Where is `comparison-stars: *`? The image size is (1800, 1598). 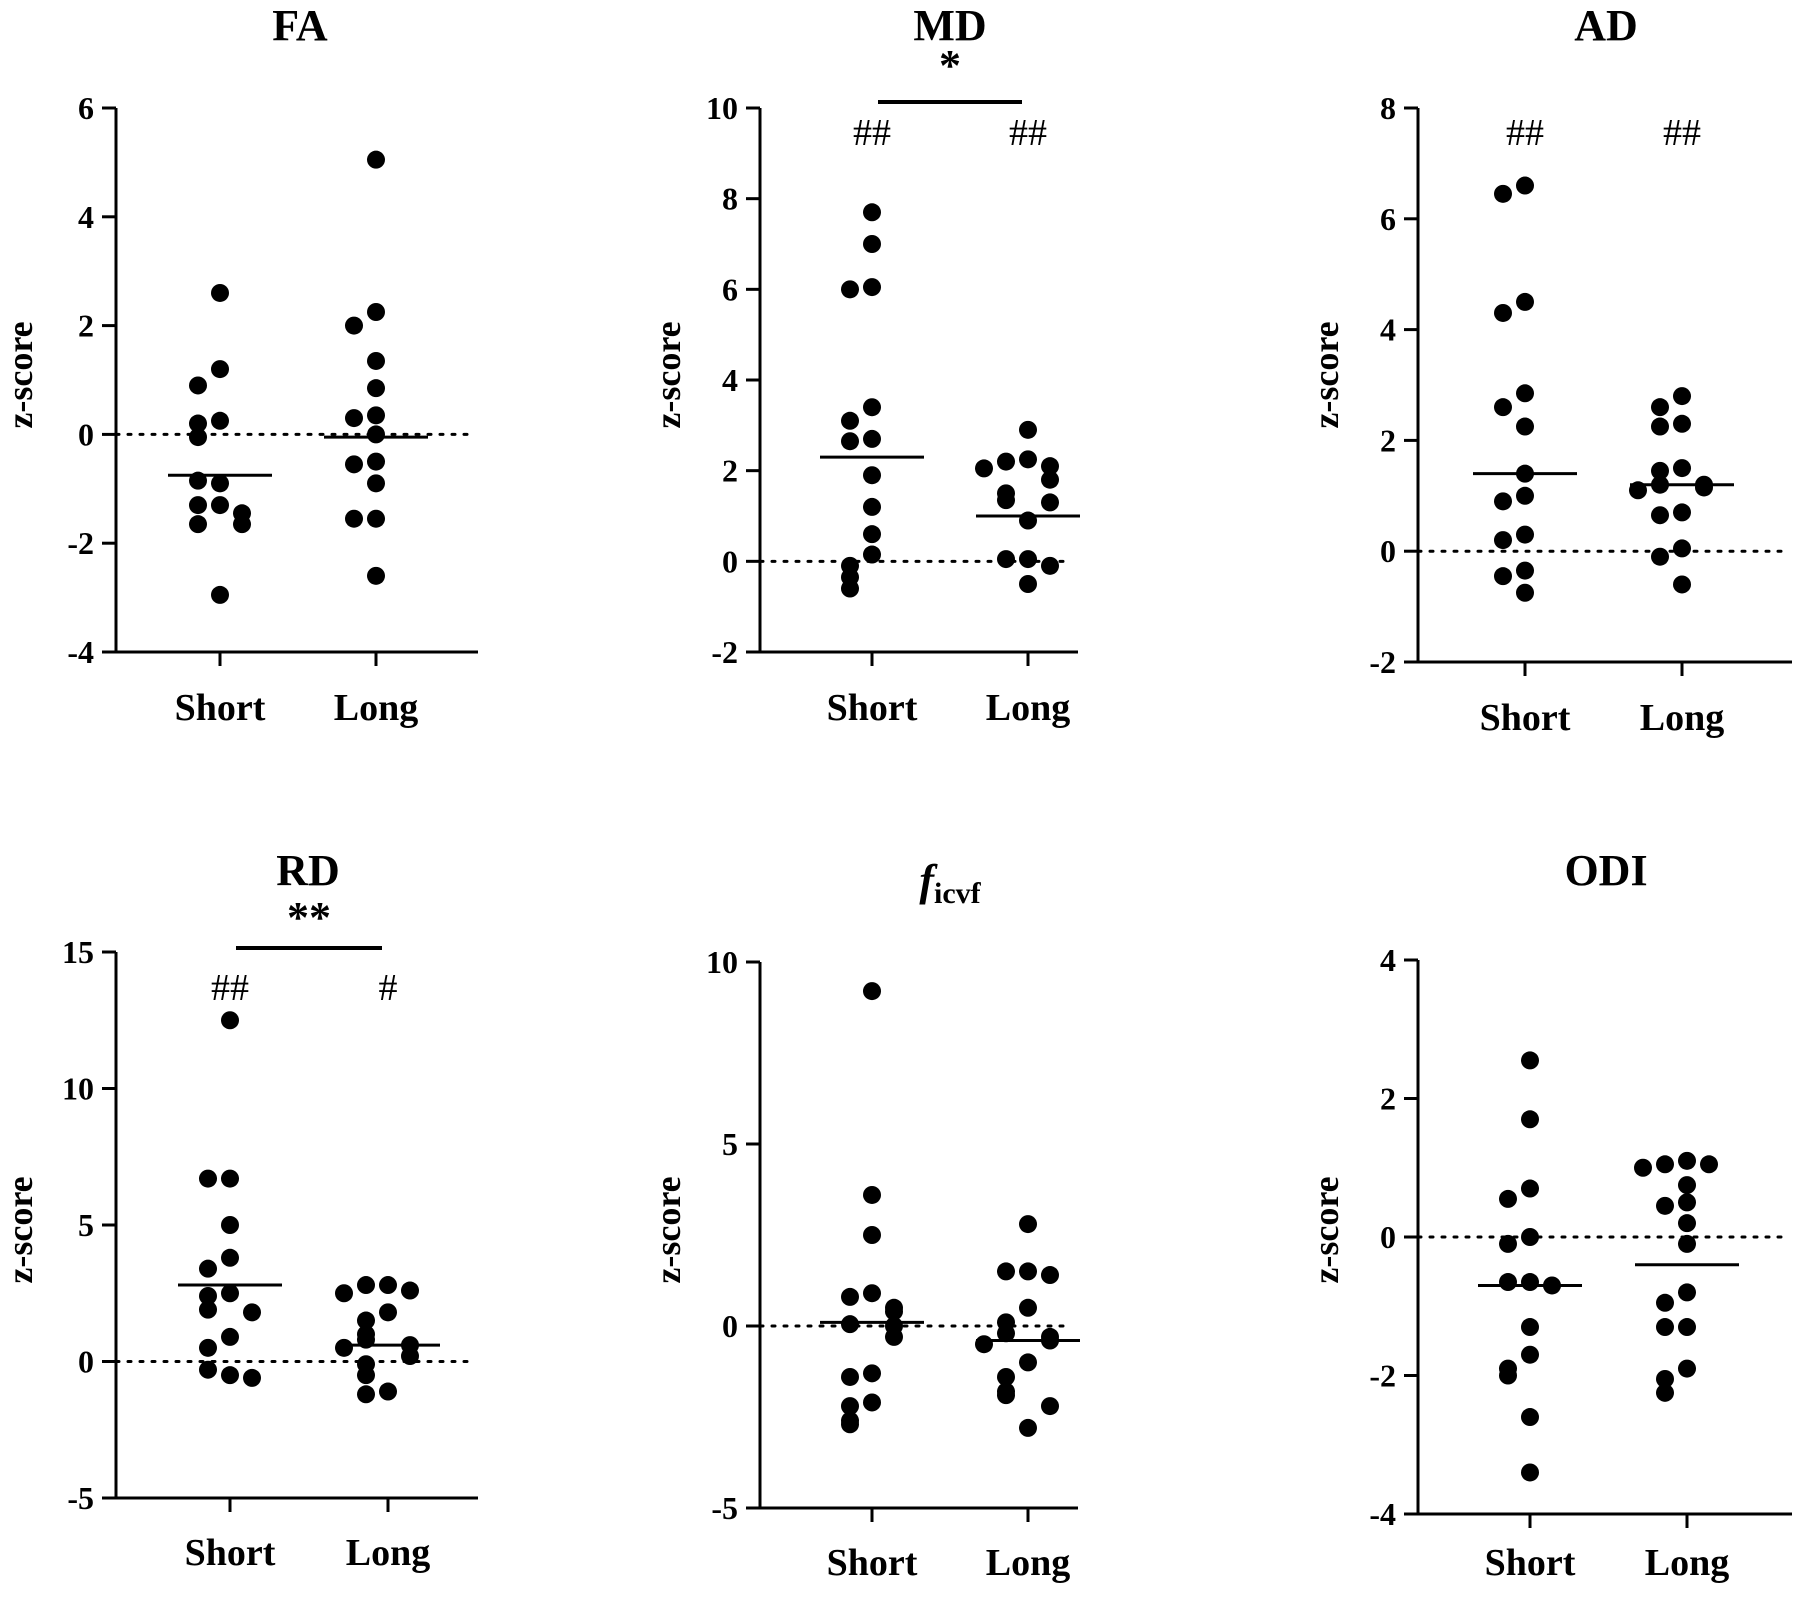
comparison-stars: * is located at coordinates (950, 65).